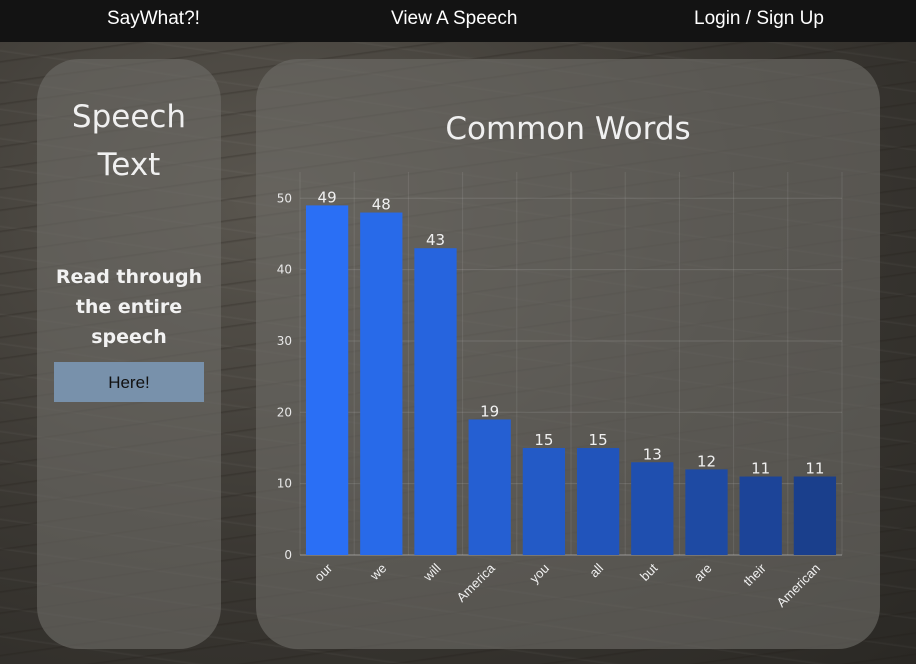 This screenshot has height=664, width=916. Describe the element at coordinates (129, 165) in the screenshot. I see `speech-text-title-line2: Text` at that location.